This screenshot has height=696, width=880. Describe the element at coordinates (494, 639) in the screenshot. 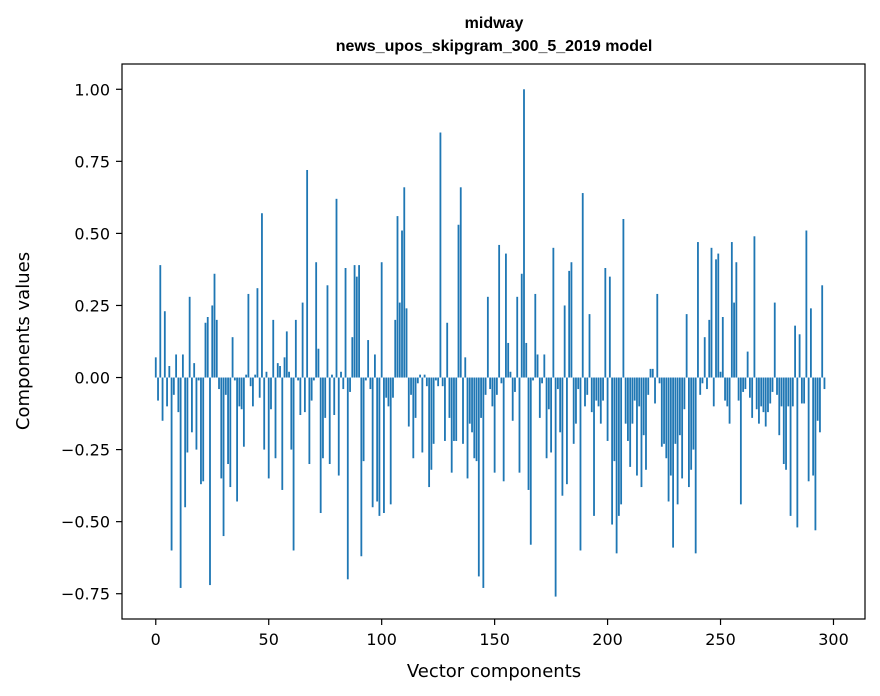

I see `x-tick-label: 150` at that location.